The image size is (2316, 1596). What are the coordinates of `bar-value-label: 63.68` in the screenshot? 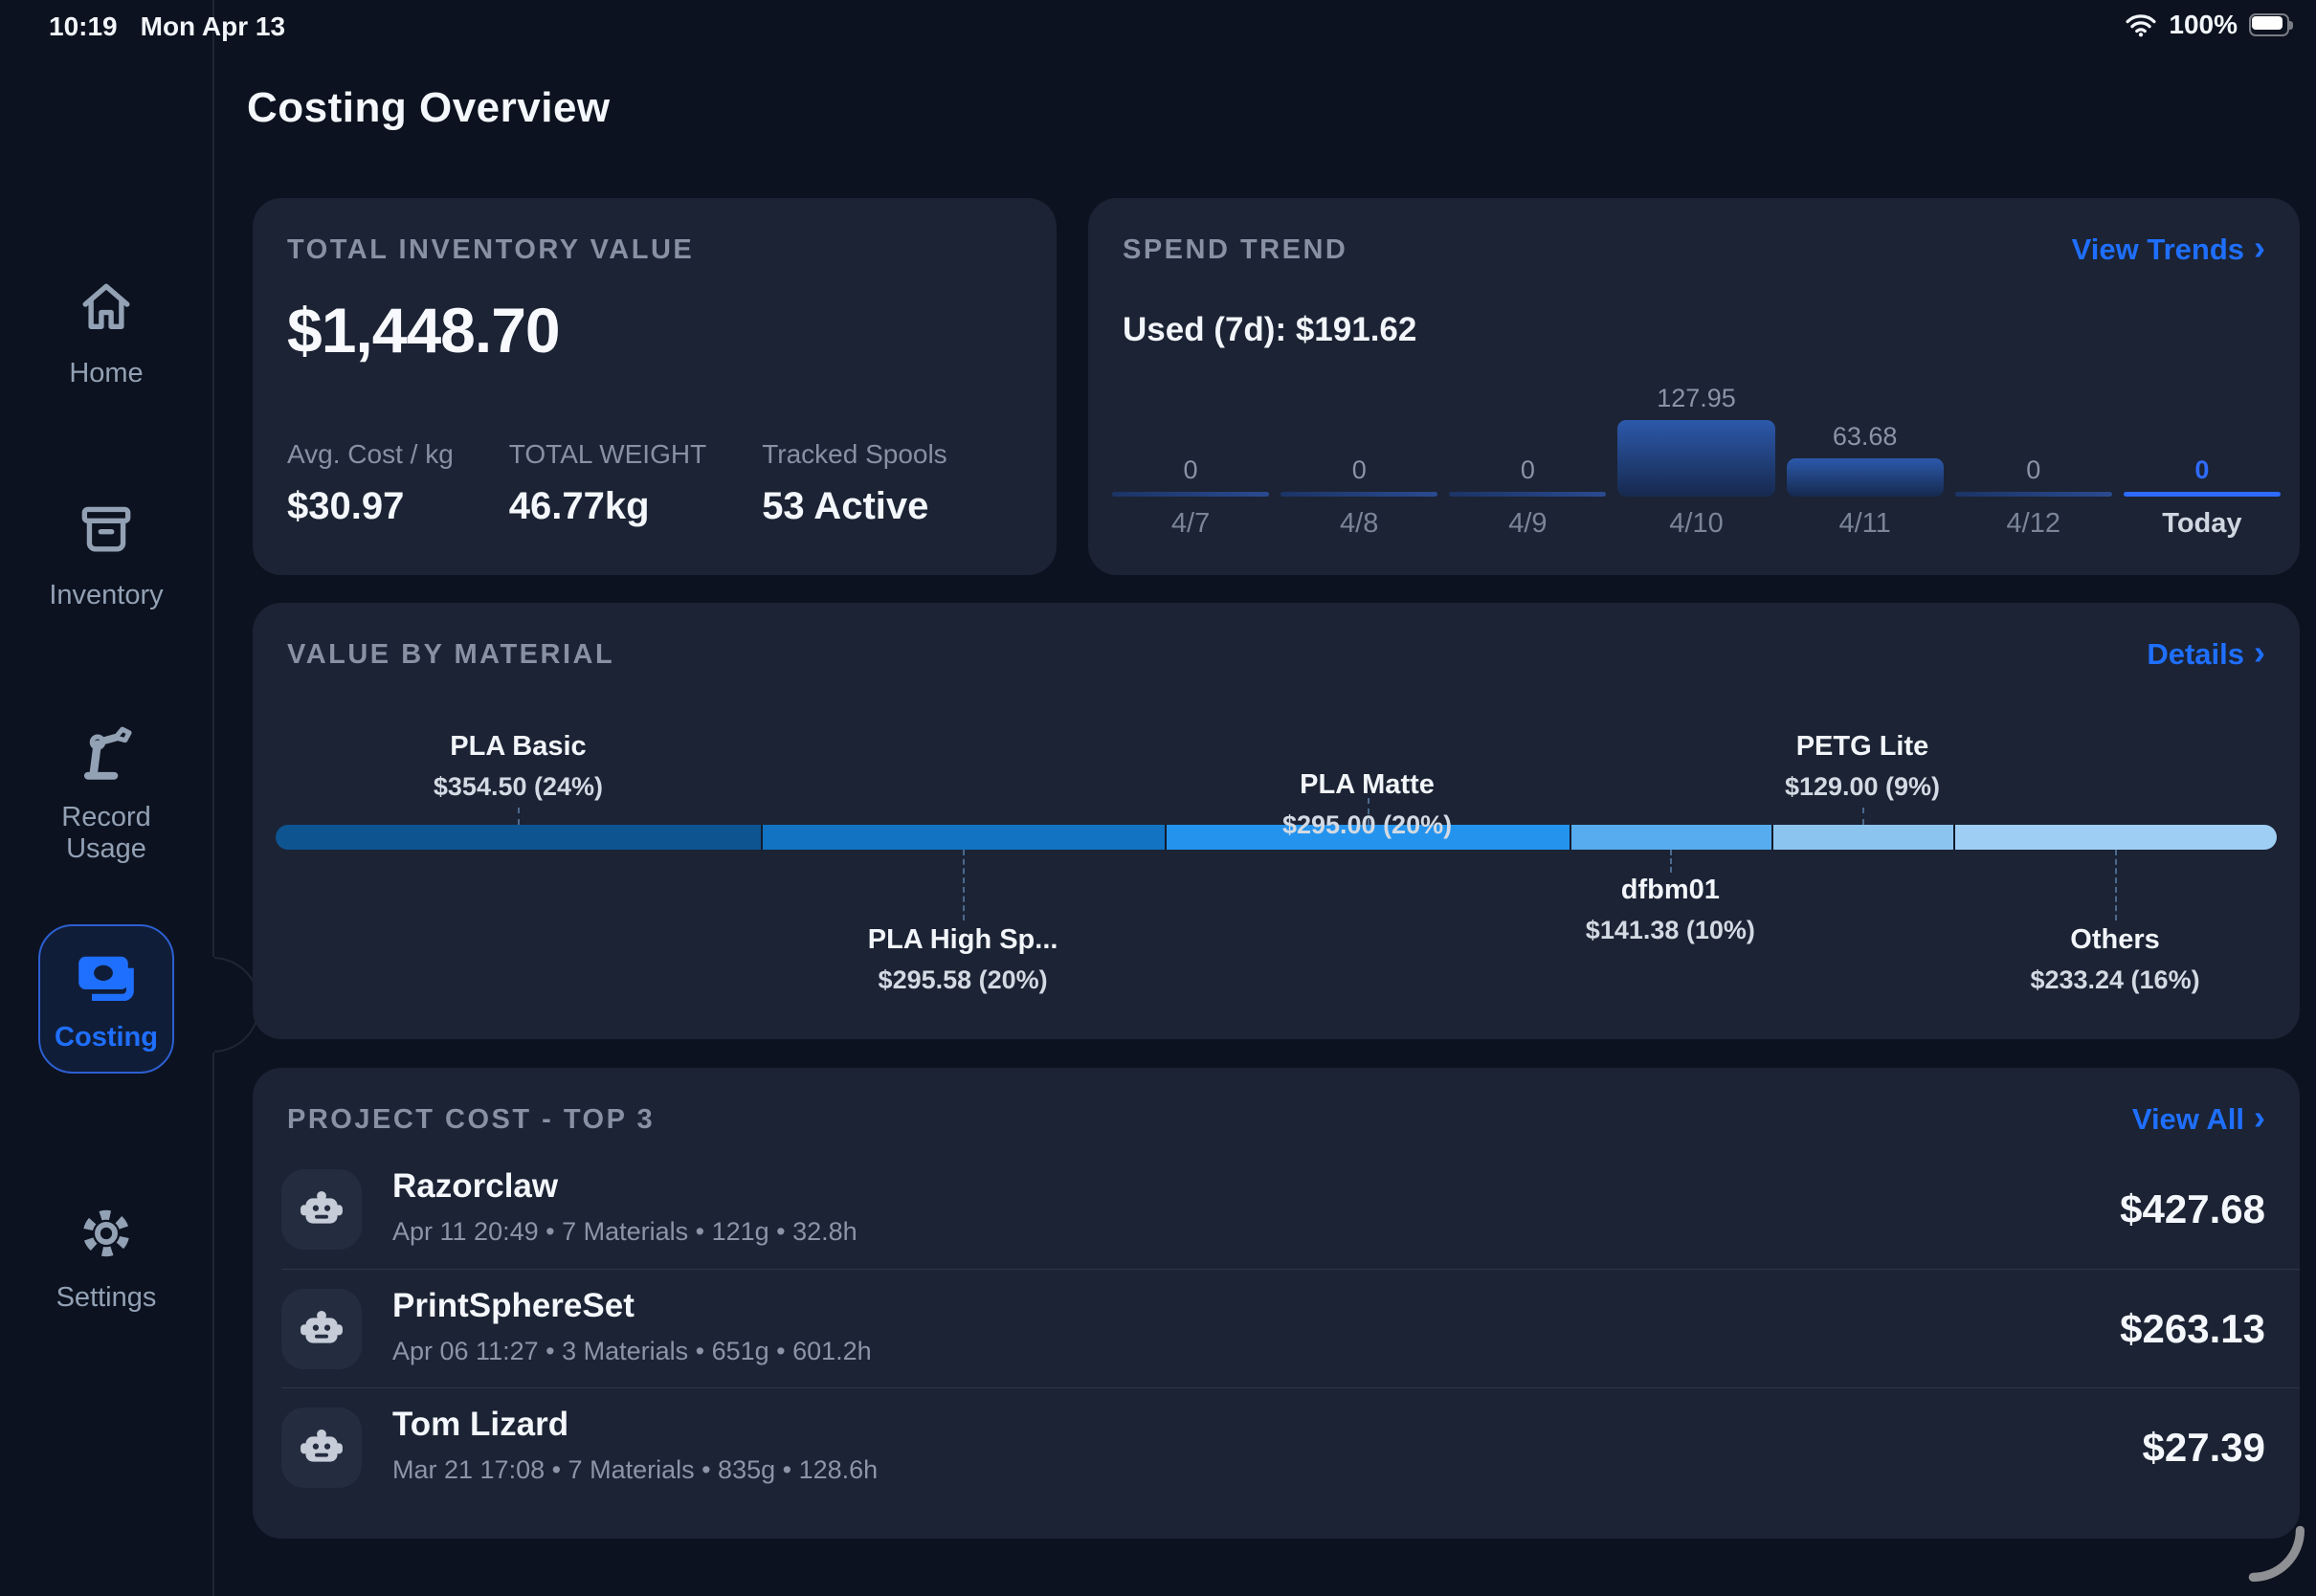 It's located at (1865, 437).